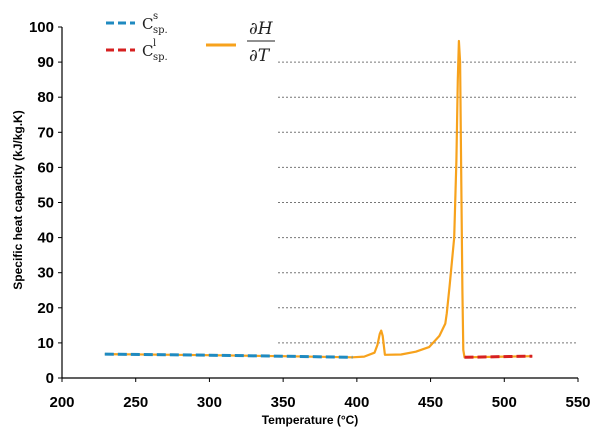  I want to click on y-tick-label: 90, so click(45, 62).